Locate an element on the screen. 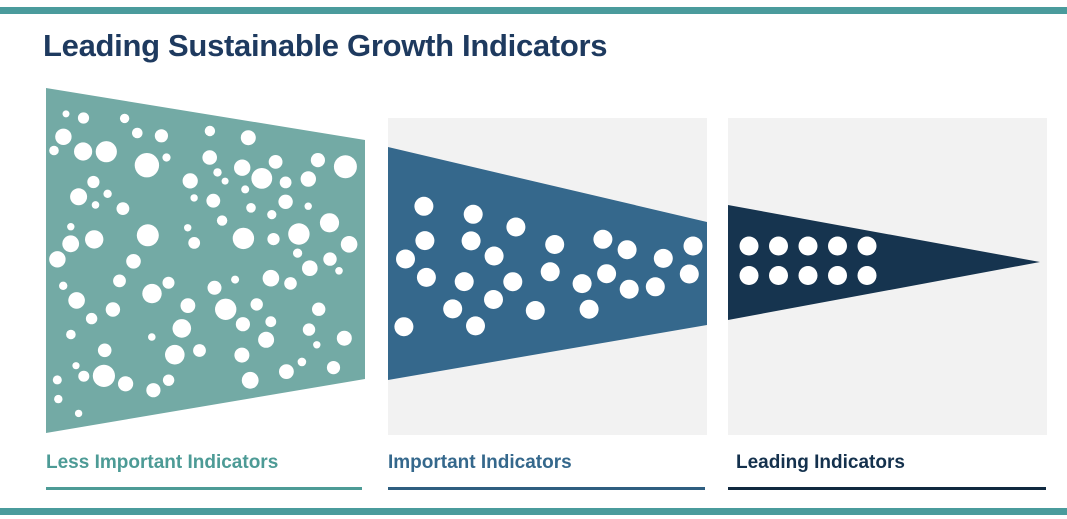  stage-underline-leading is located at coordinates (887, 488).